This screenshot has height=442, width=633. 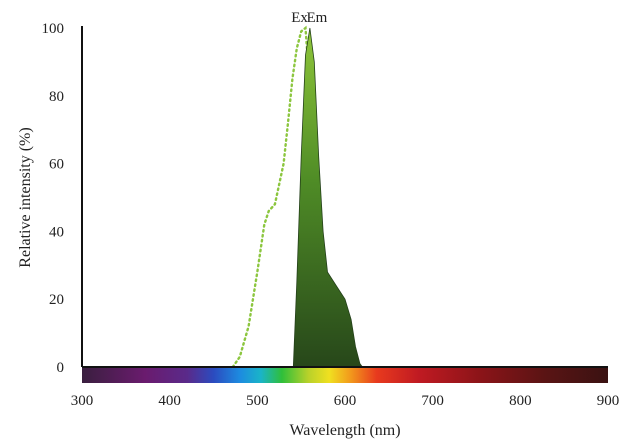 What do you see at coordinates (82, 401) in the screenshot?
I see `x-tick-label-300: 300` at bounding box center [82, 401].